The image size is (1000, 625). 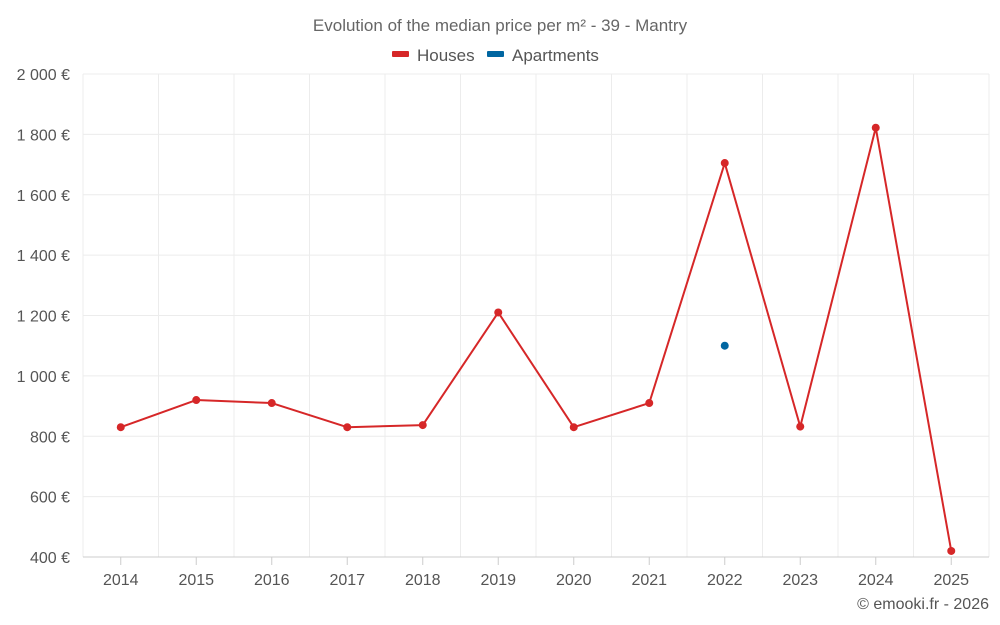 What do you see at coordinates (800, 580) in the screenshot?
I see `x-tick-label-2023: 2023` at bounding box center [800, 580].